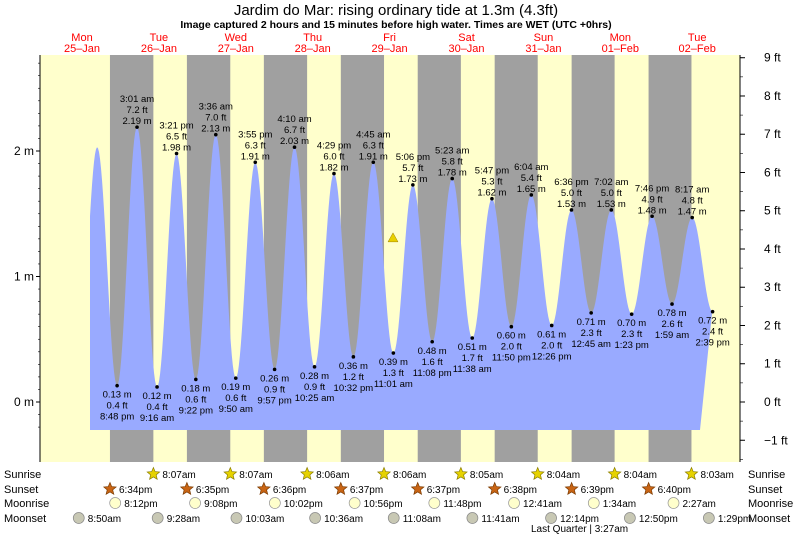 This screenshot has width=793, height=537. Describe the element at coordinates (511, 358) in the screenshot. I see `low-tide-time: 11:50 pm` at that location.